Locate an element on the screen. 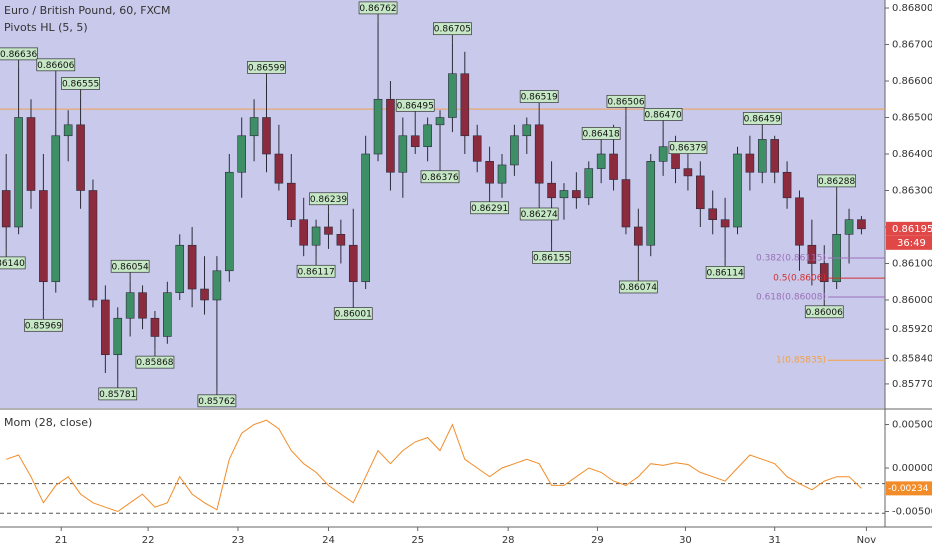  pivot-label: 0.86705 is located at coordinates (452, 30).